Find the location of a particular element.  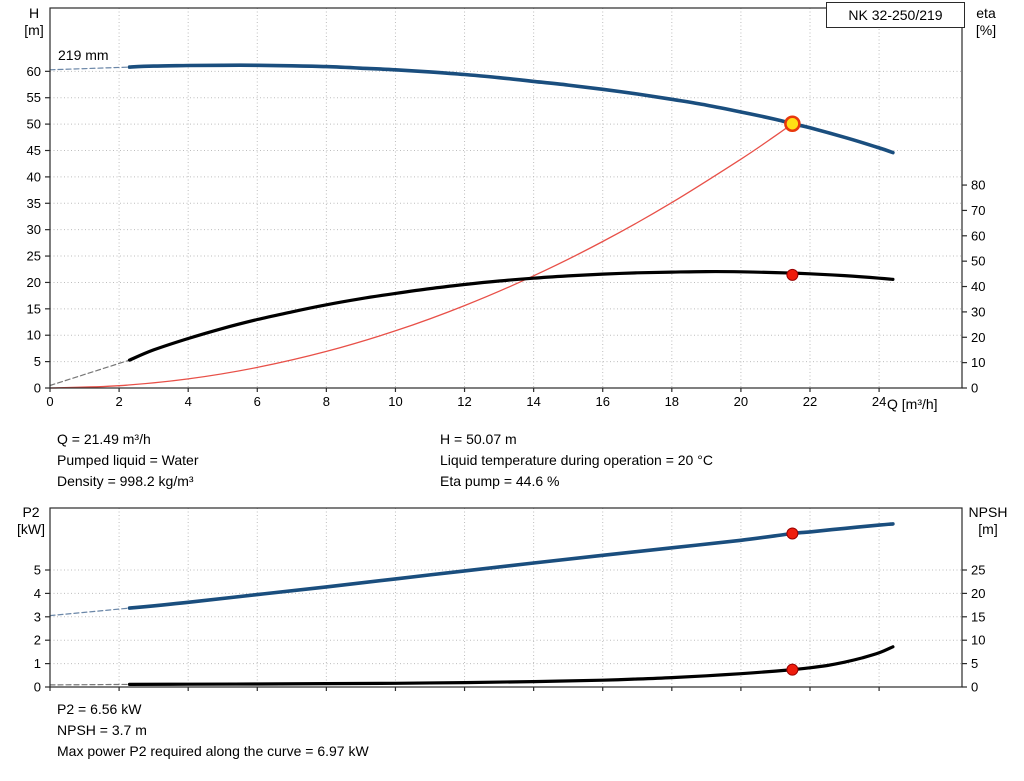

p2-axis-unit: [kW] is located at coordinates (31, 529).